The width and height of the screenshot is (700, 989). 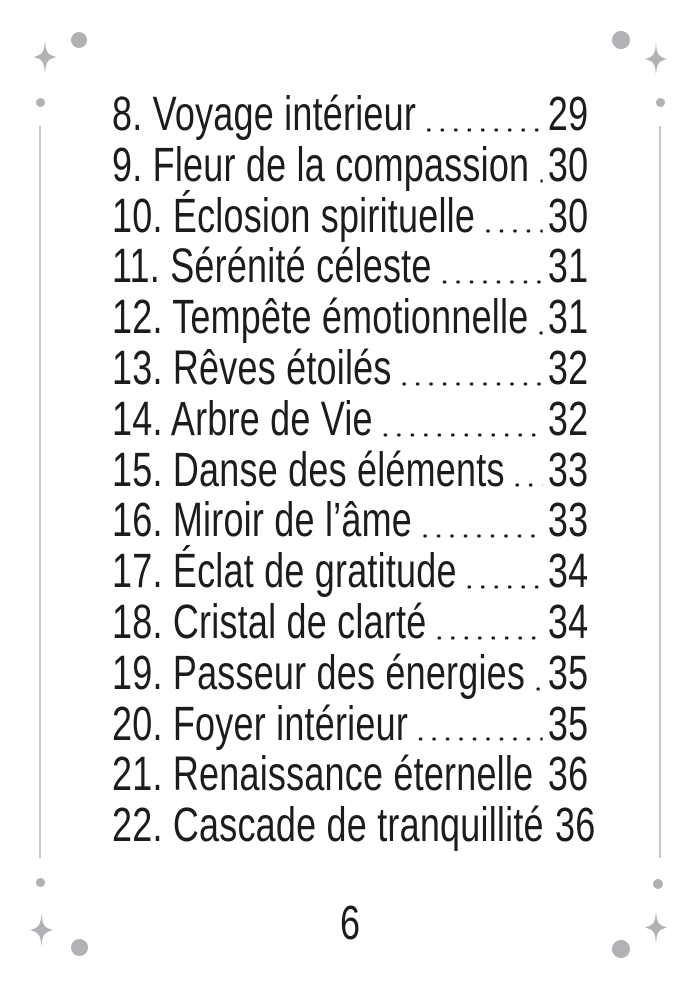 What do you see at coordinates (350, 923) in the screenshot?
I see `page-number: 6` at bounding box center [350, 923].